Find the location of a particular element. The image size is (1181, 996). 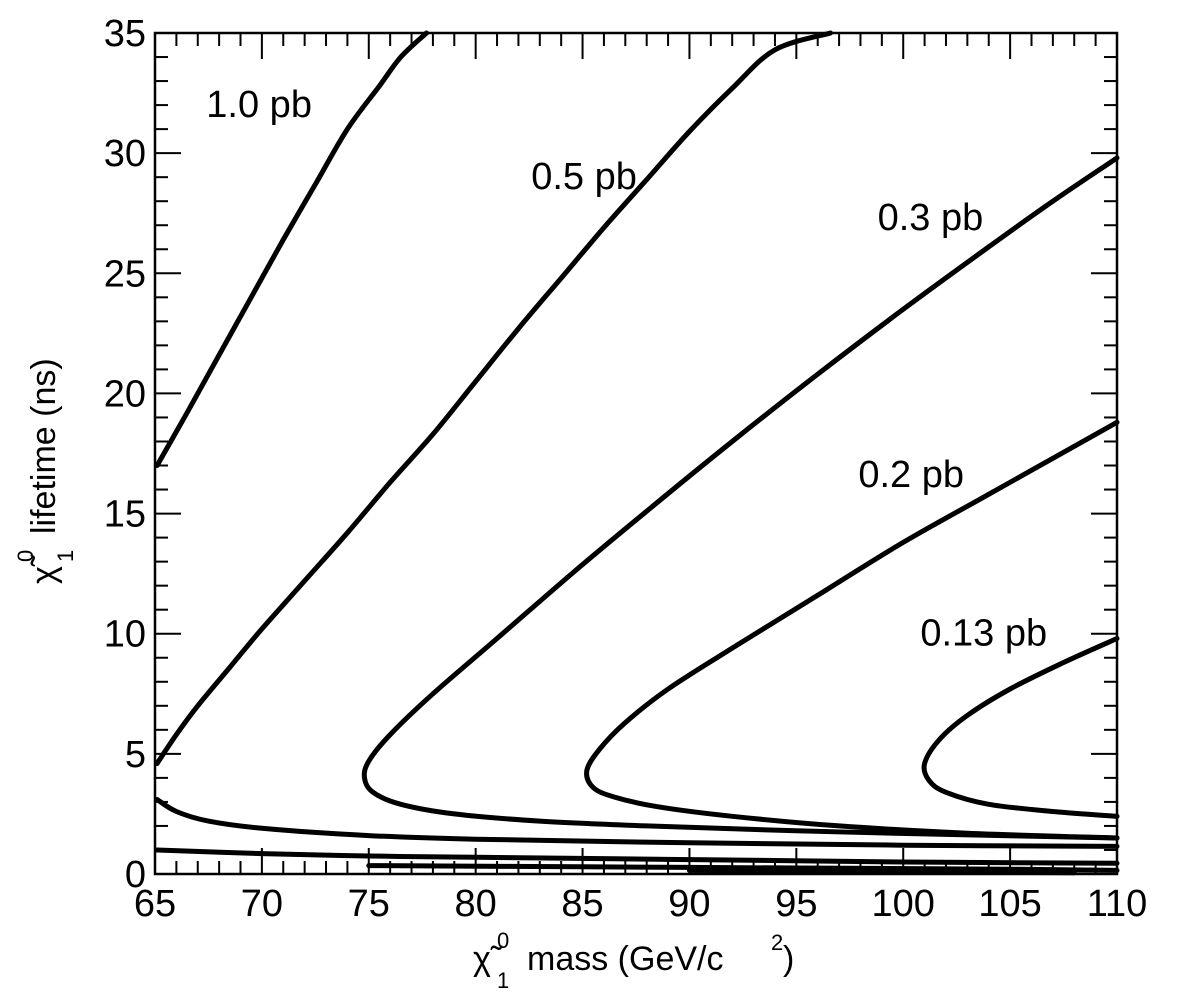

x-axis-label-close: ) is located at coordinates (788, 959).